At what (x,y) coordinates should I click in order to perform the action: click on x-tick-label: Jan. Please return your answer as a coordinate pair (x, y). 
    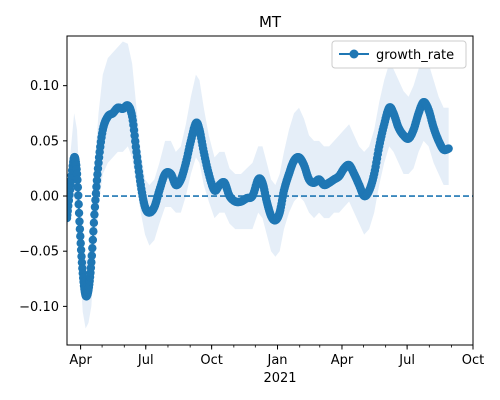
    Looking at the image, I should click on (276, 360).